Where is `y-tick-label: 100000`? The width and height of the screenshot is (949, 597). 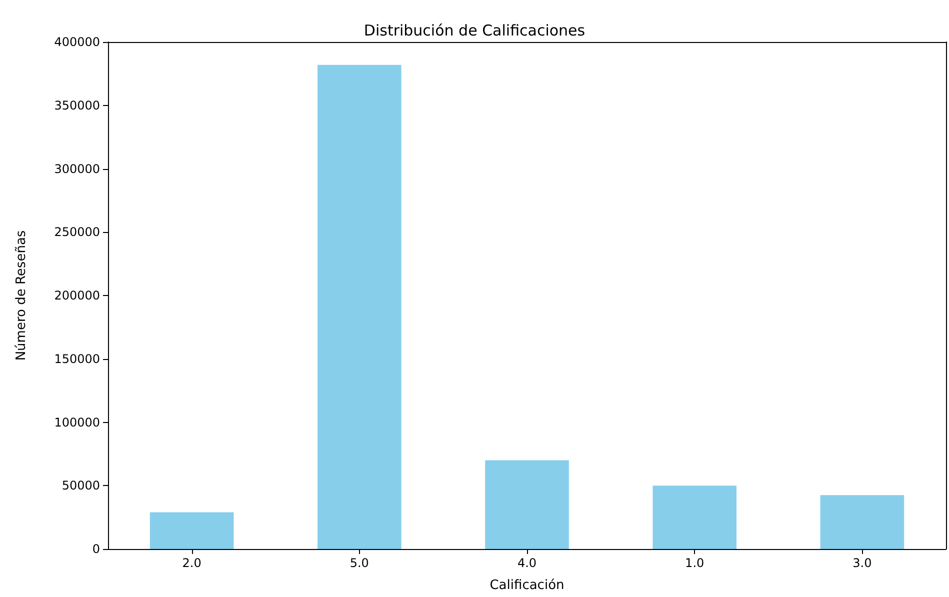 y-tick-label: 100000 is located at coordinates (77, 422).